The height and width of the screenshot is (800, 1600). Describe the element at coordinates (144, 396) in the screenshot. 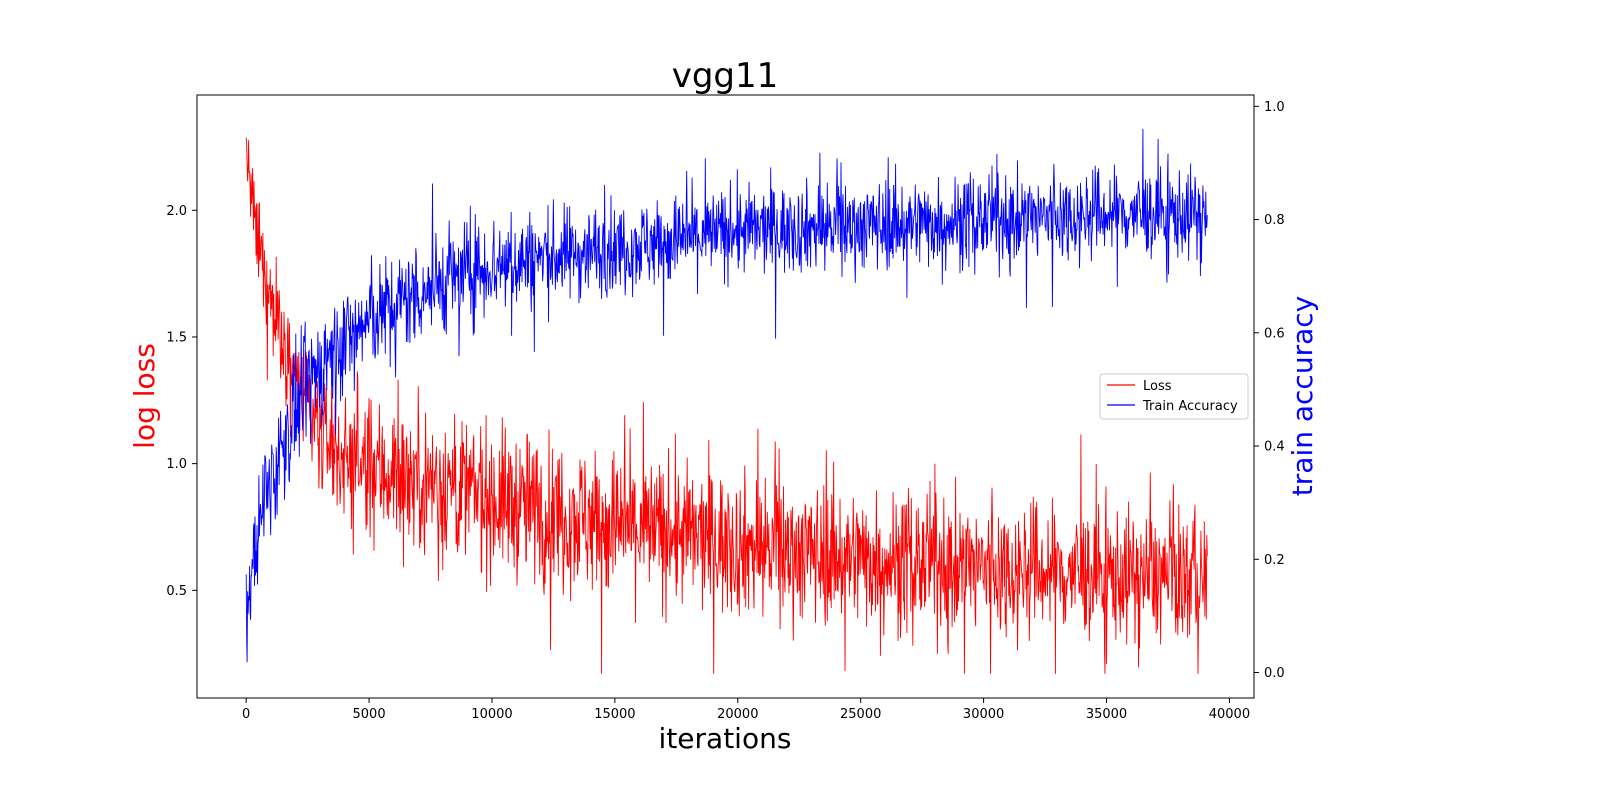

I see `left-y-axis-label: log loss` at that location.